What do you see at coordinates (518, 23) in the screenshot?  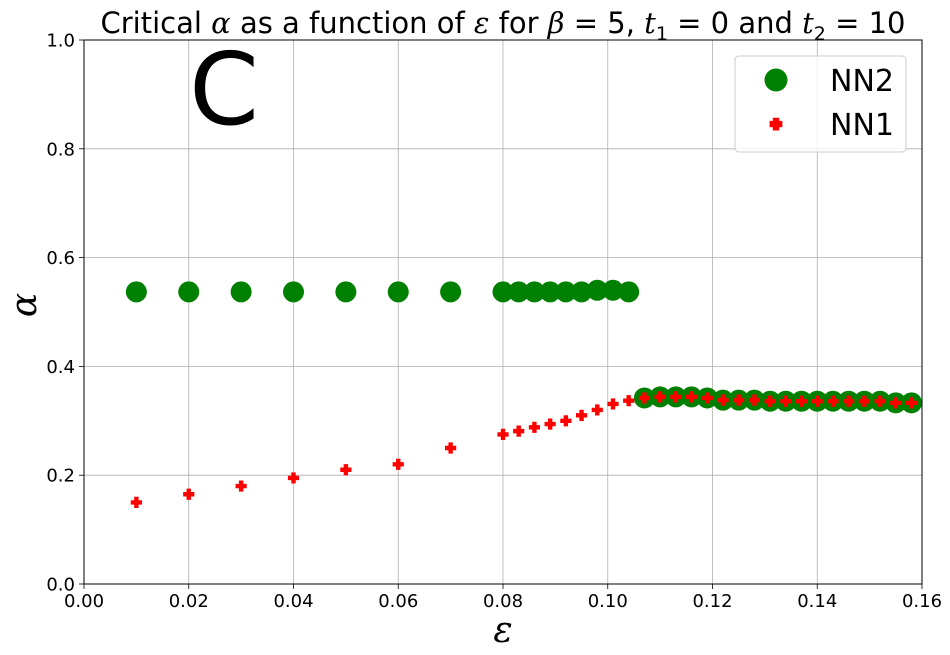 I see `title-part-3: for` at bounding box center [518, 23].